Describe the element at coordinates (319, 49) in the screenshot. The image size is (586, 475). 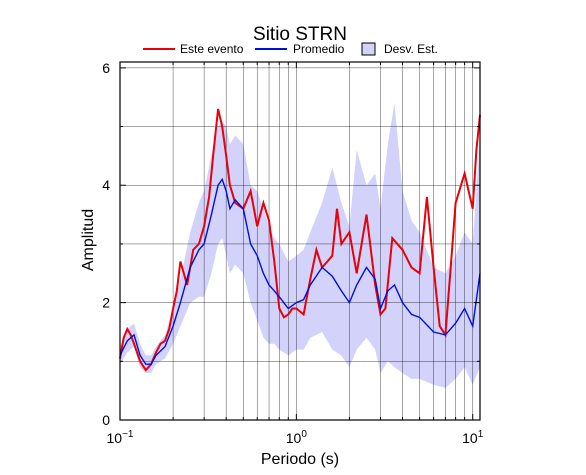
I see `legend-label: Promedio` at that location.